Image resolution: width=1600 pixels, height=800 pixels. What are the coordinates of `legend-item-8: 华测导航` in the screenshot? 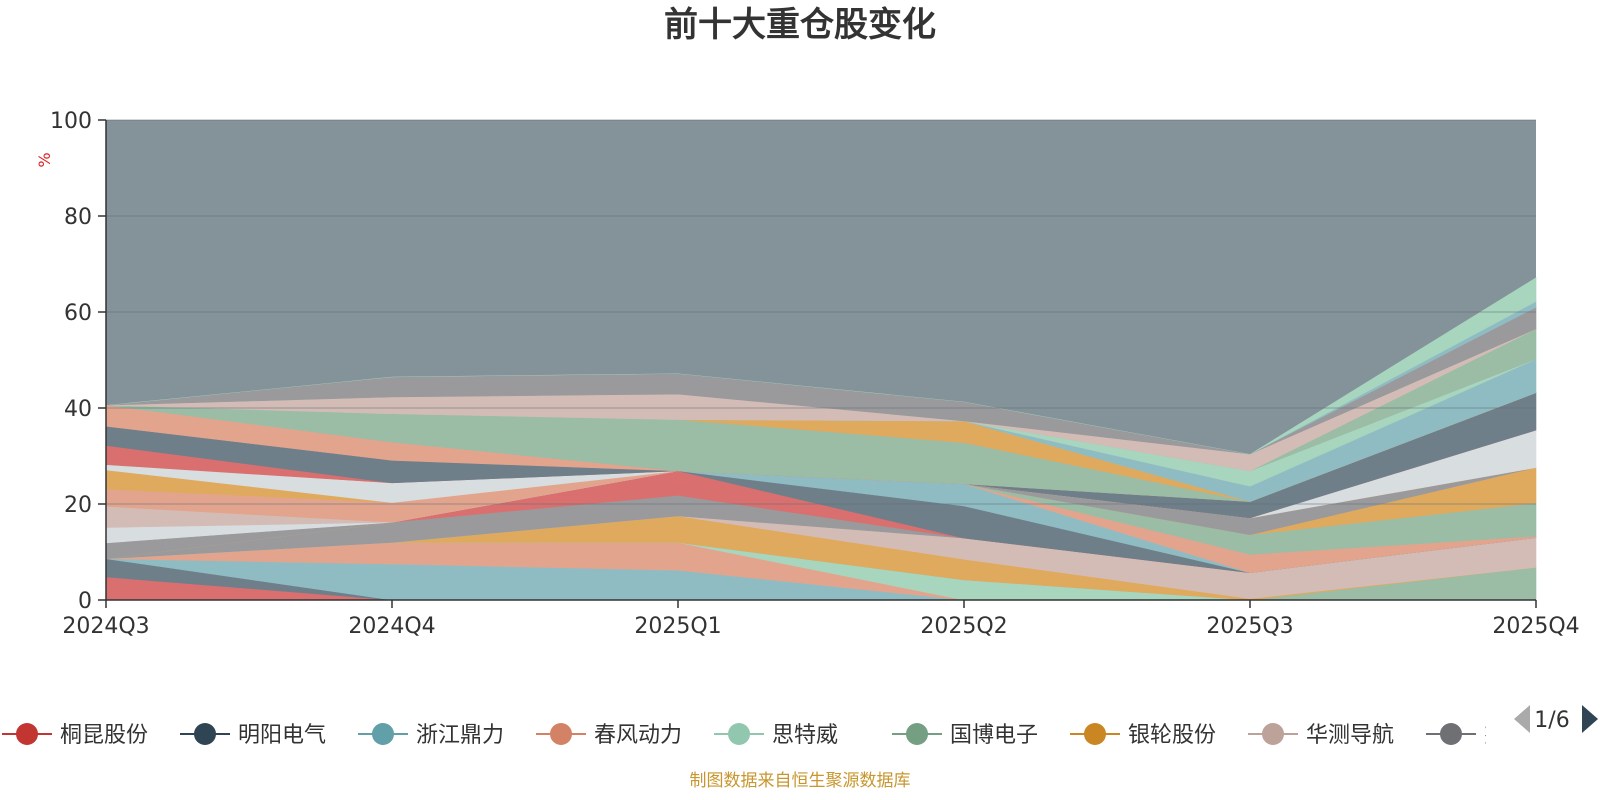 It's located at (1321, 735).